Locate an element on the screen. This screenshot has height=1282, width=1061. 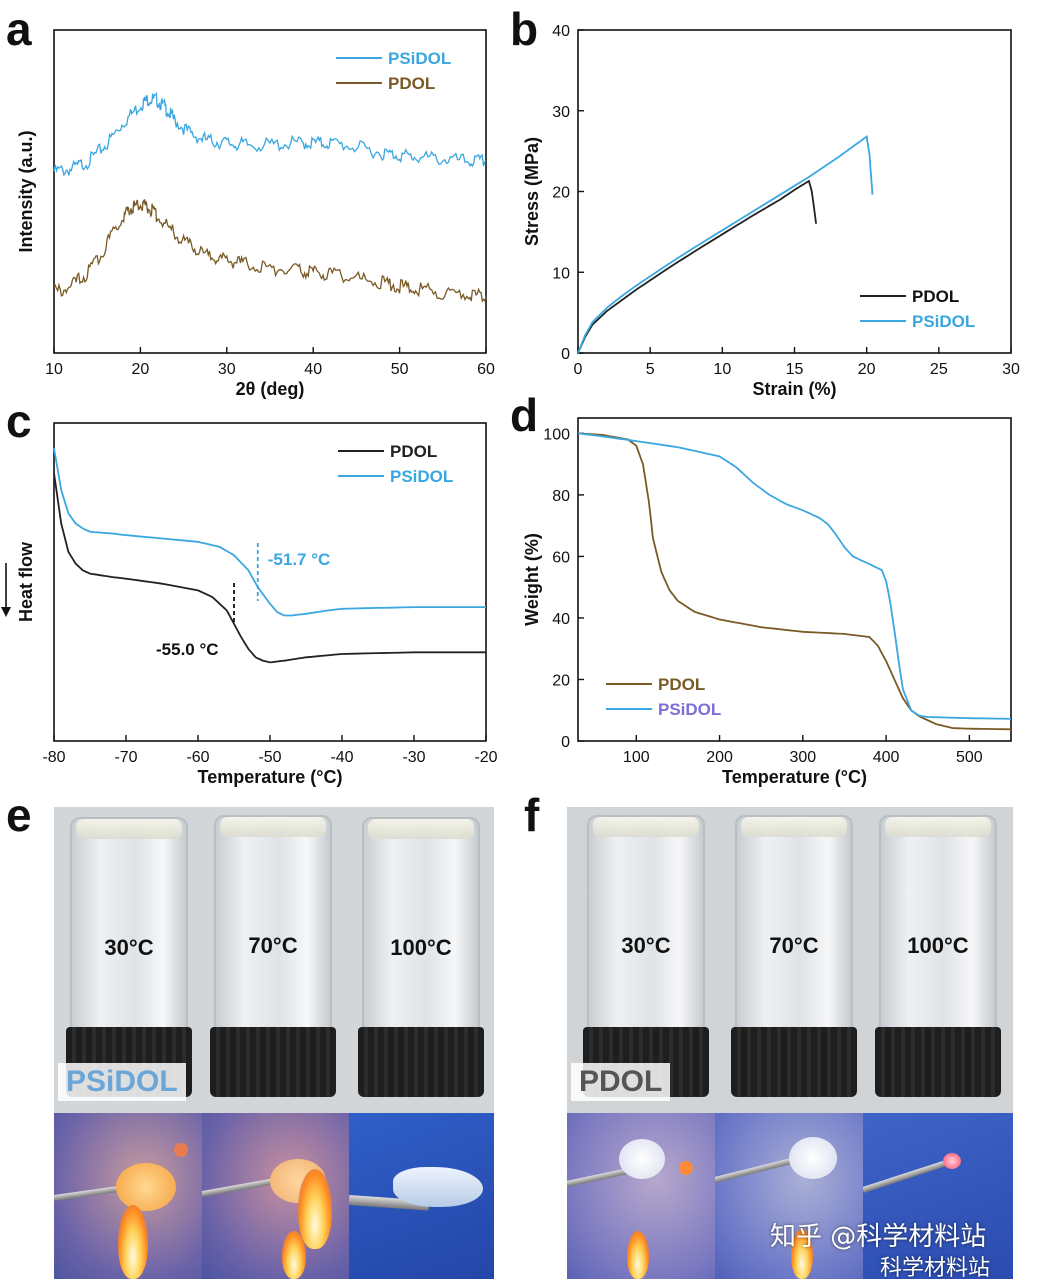
vial-f-100: 100°C is located at coordinates (938, 956).